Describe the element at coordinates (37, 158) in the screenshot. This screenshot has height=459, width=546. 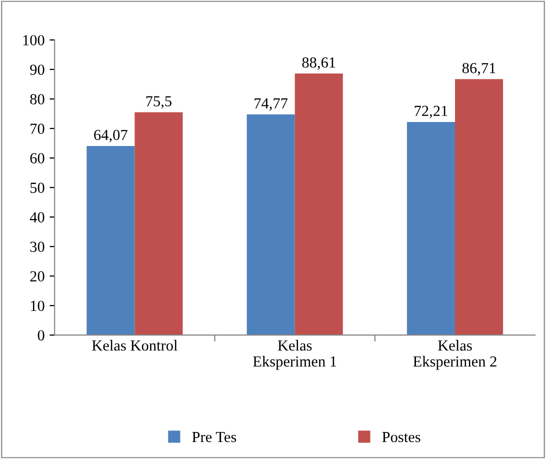
I see `y-tick-label: 60` at that location.